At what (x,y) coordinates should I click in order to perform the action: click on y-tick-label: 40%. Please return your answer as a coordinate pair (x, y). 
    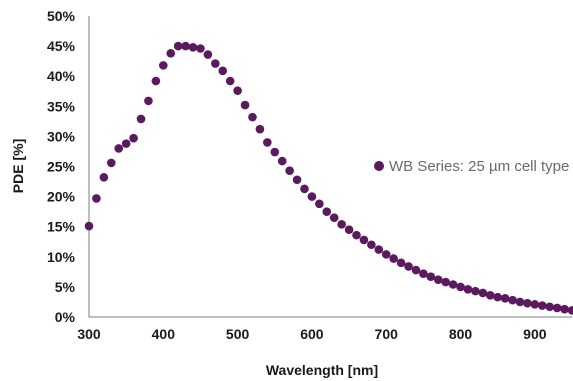
    Looking at the image, I should click on (61, 76).